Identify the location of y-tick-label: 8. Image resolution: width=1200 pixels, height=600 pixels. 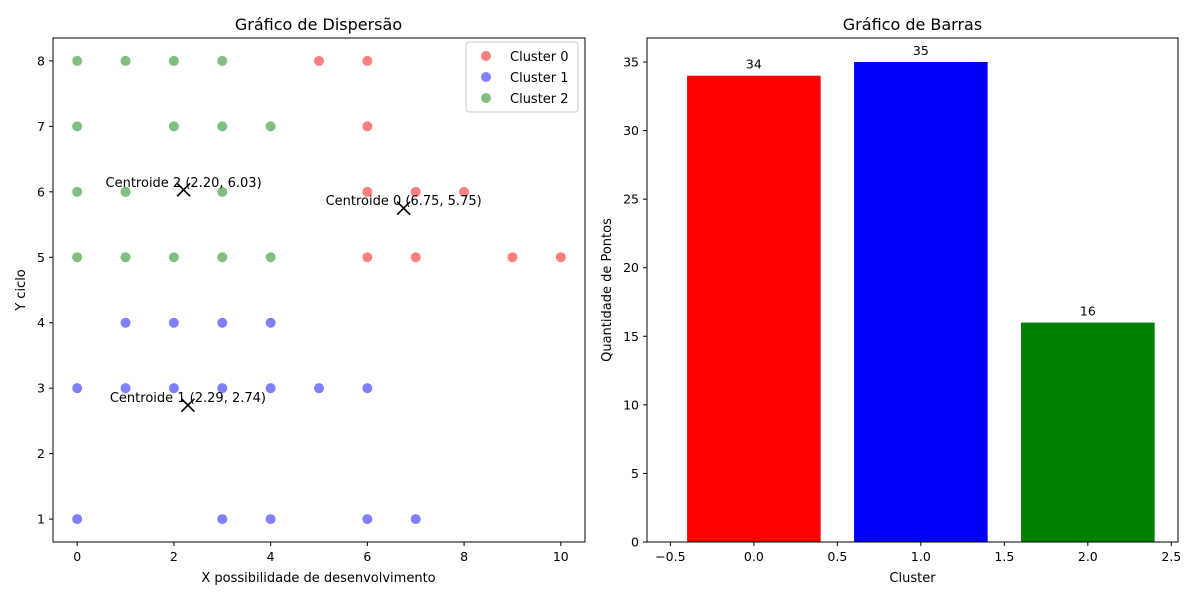
(41, 60).